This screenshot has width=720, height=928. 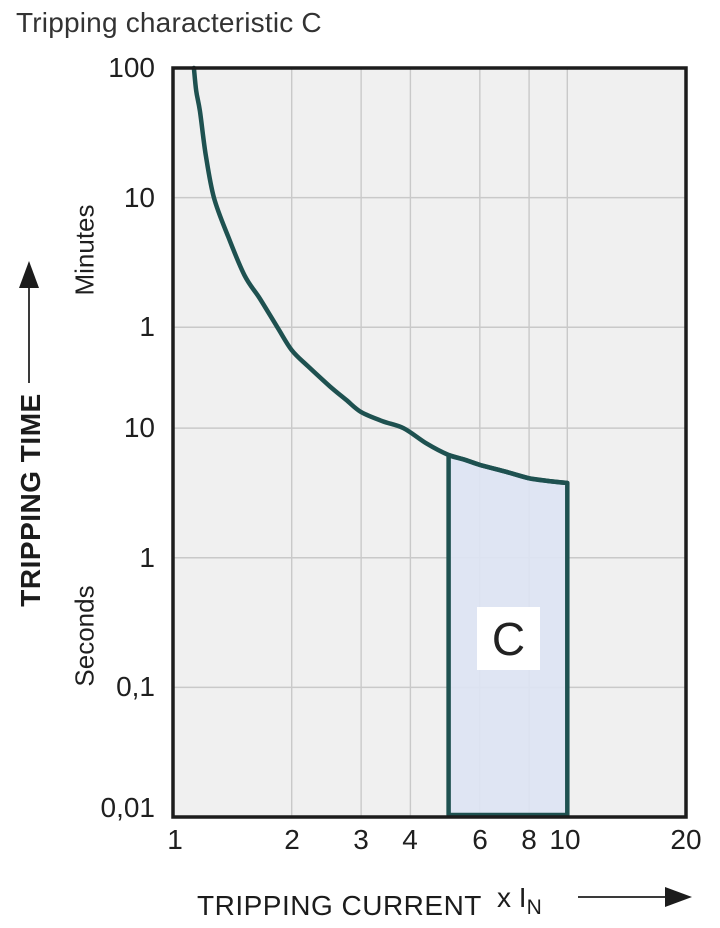 I want to click on band-label-c: C, so click(x=508, y=638).